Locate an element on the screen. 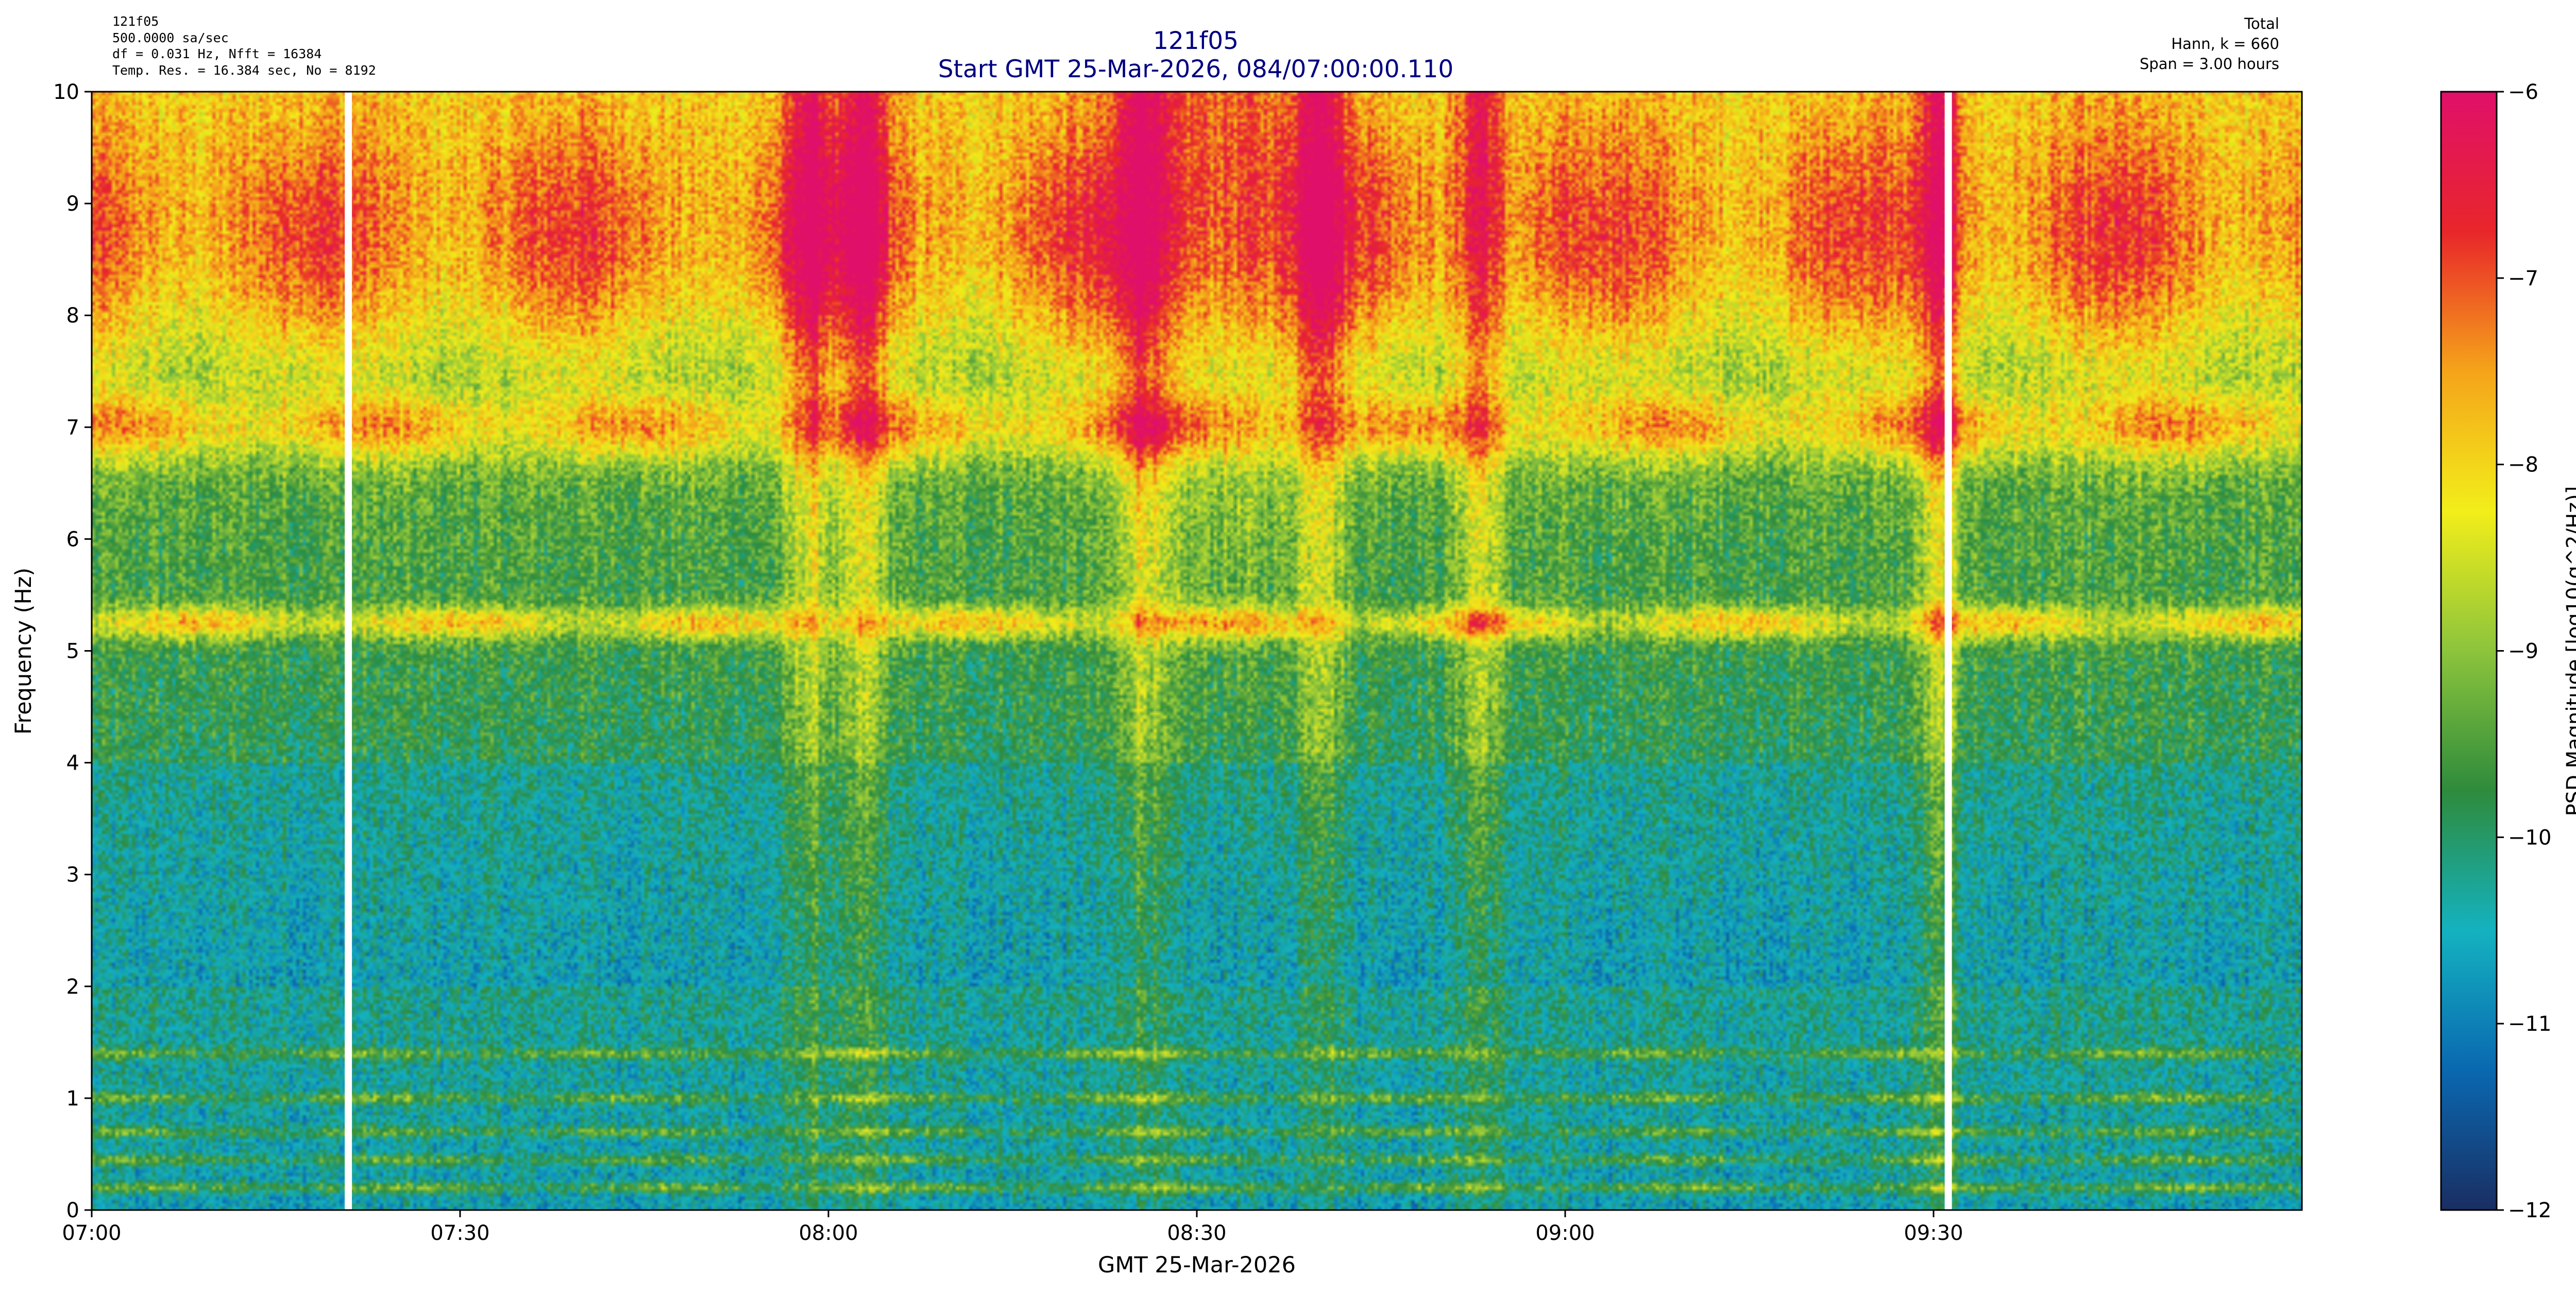 This screenshot has width=2576, height=1294. x-tick-label: 07:30 is located at coordinates (459, 1233).